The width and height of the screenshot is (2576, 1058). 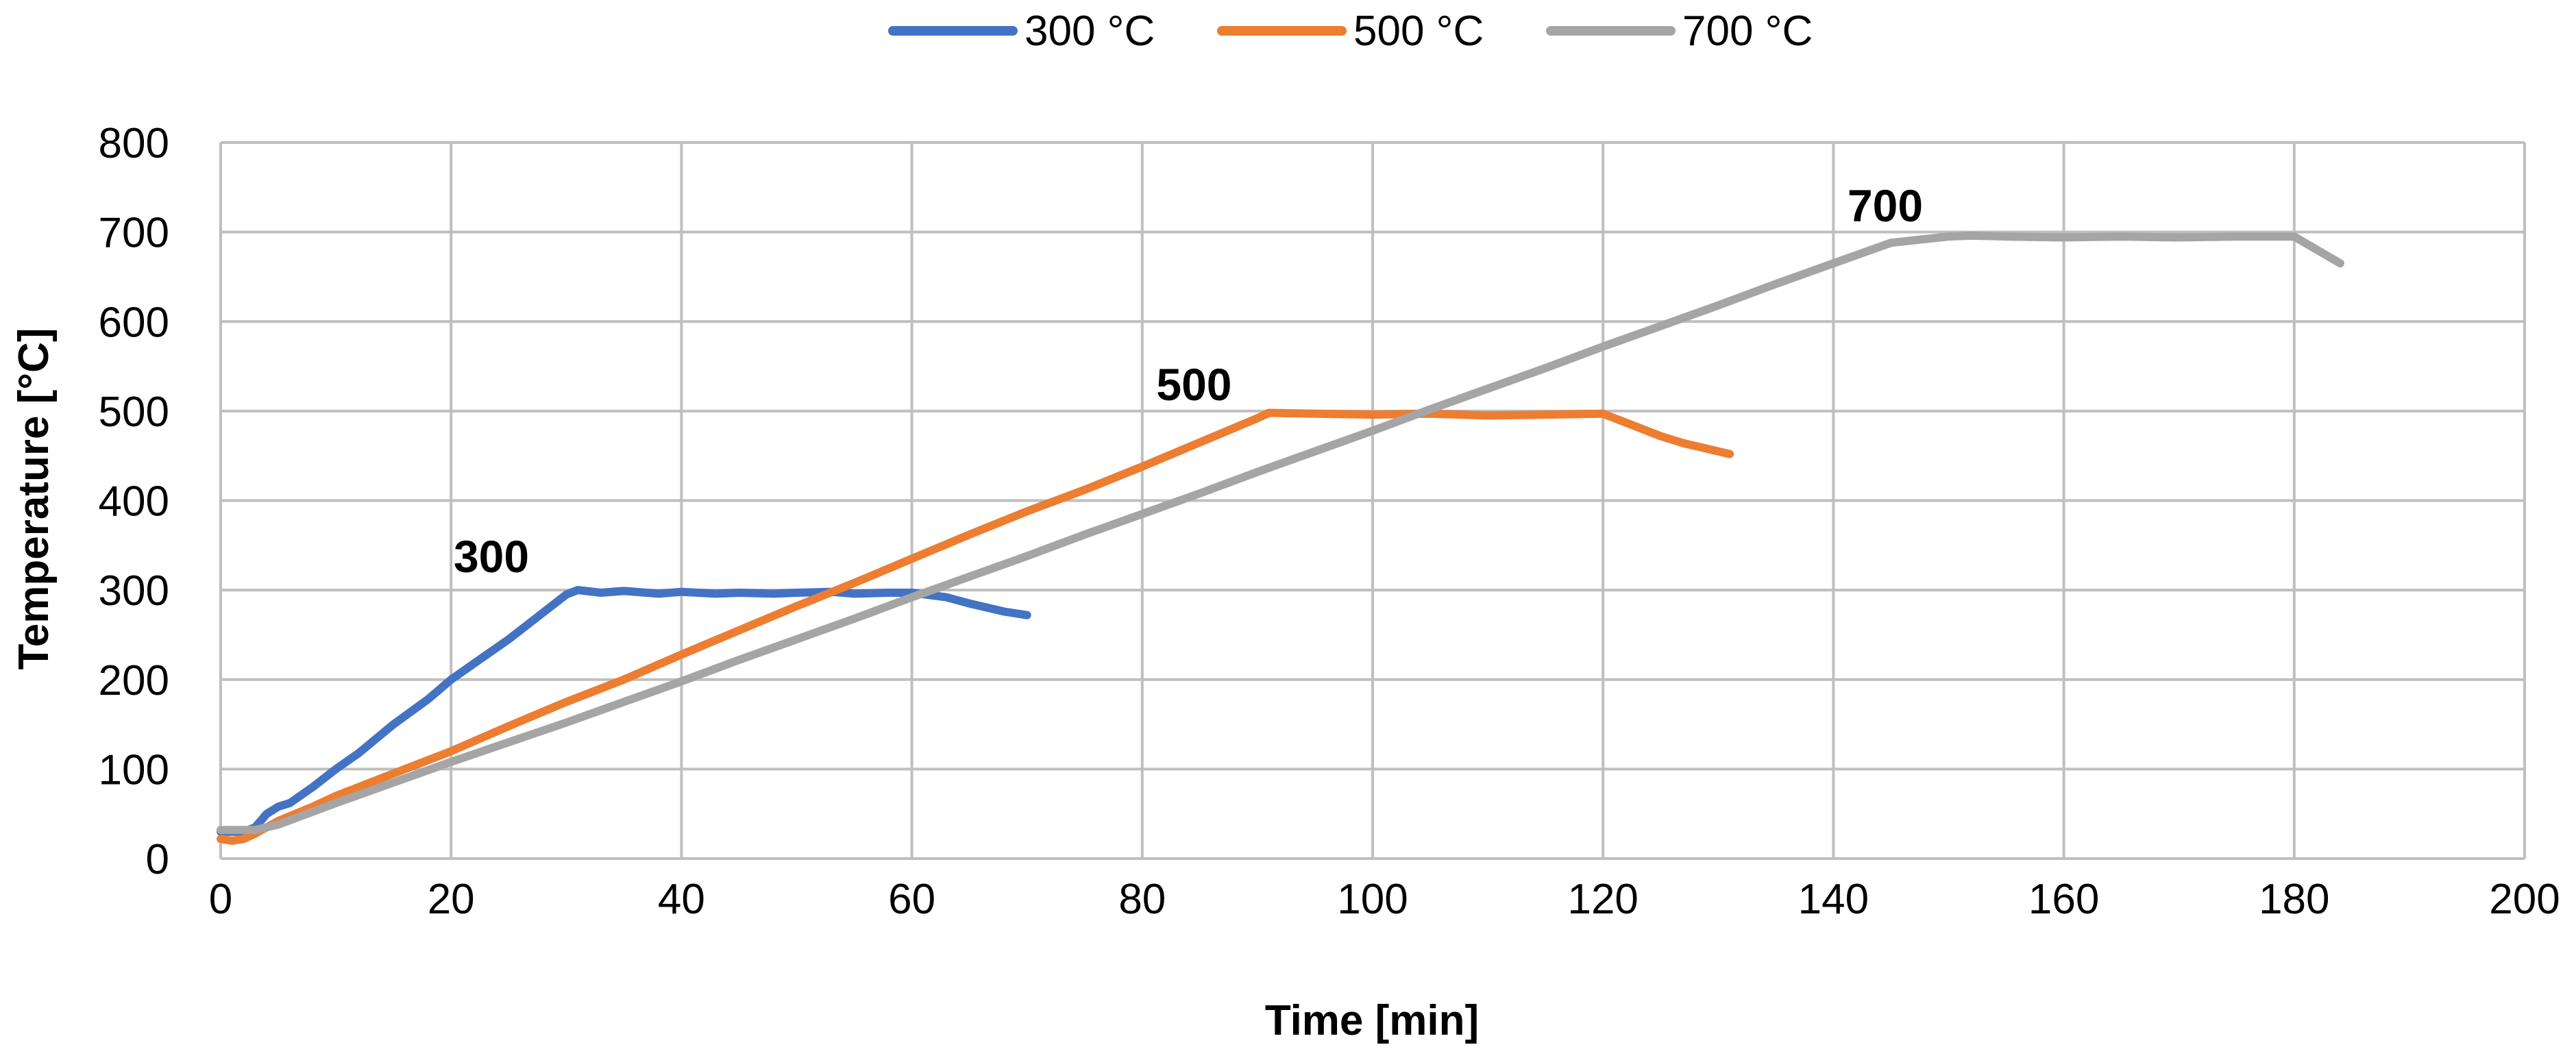 I want to click on x-tick-label: 160, so click(x=2063, y=899).